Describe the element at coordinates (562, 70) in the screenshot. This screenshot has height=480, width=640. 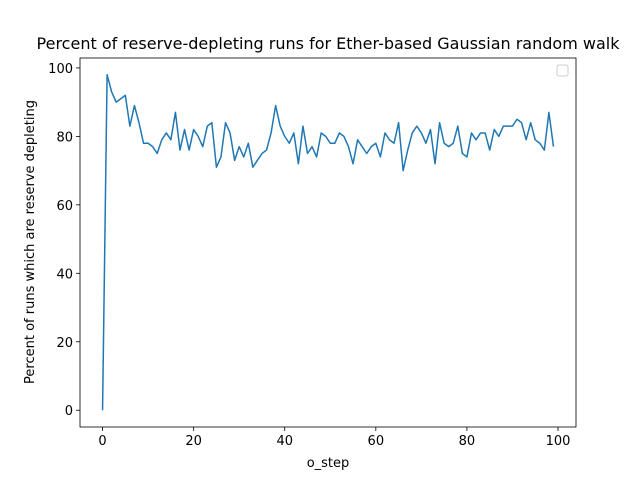
I see `legend-box` at that location.